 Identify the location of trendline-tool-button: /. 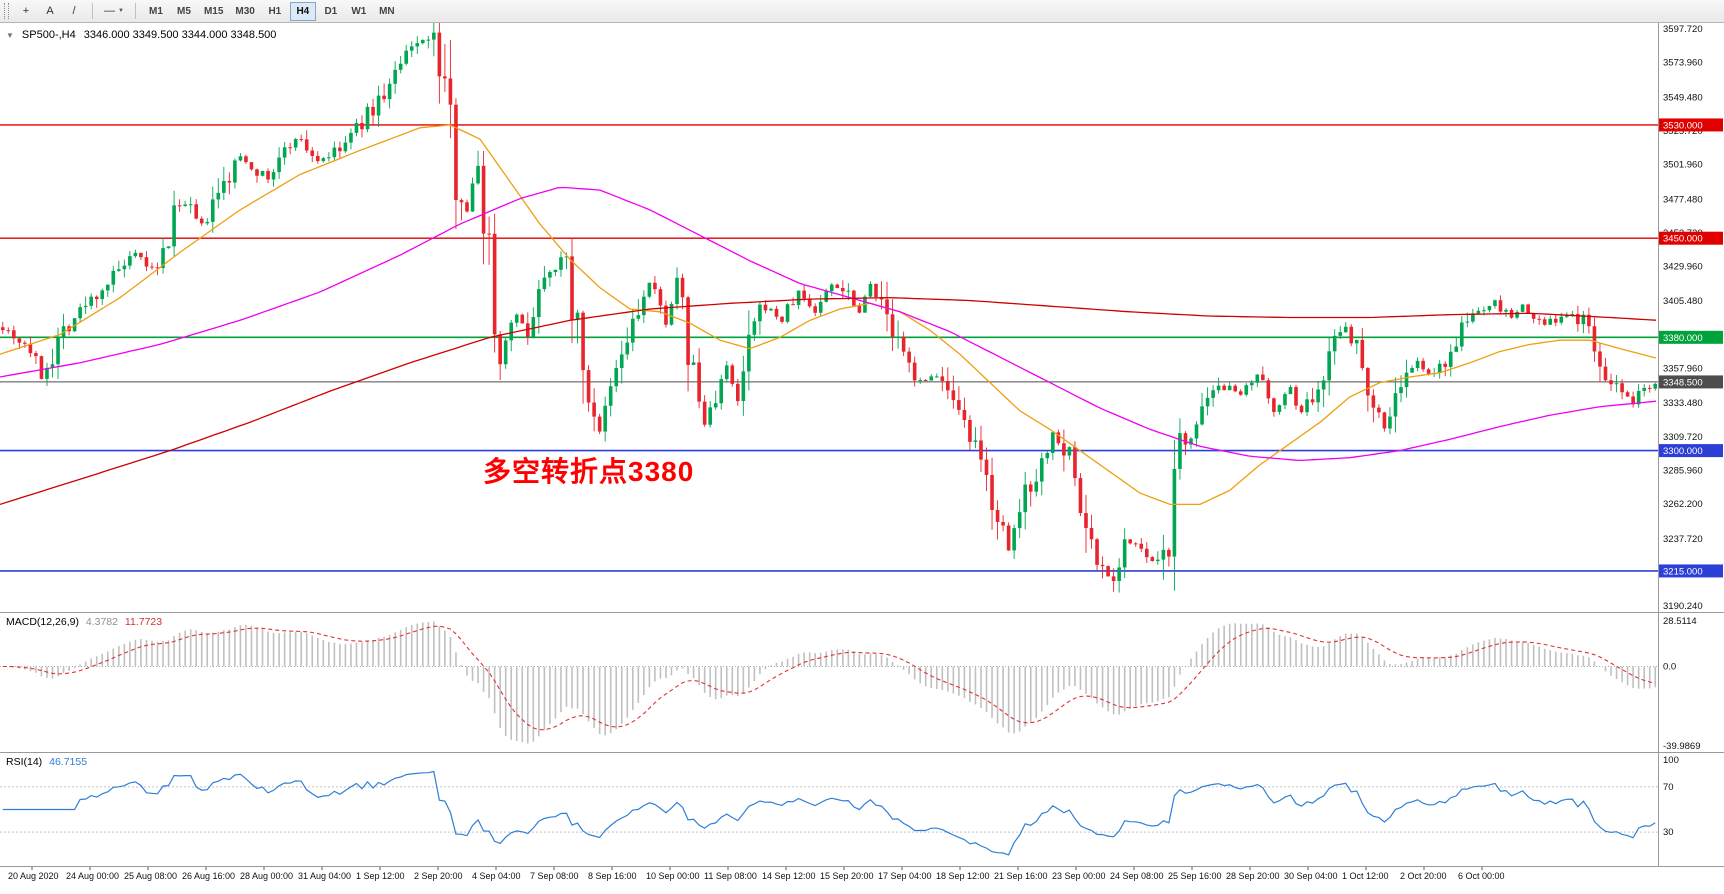
(74, 11).